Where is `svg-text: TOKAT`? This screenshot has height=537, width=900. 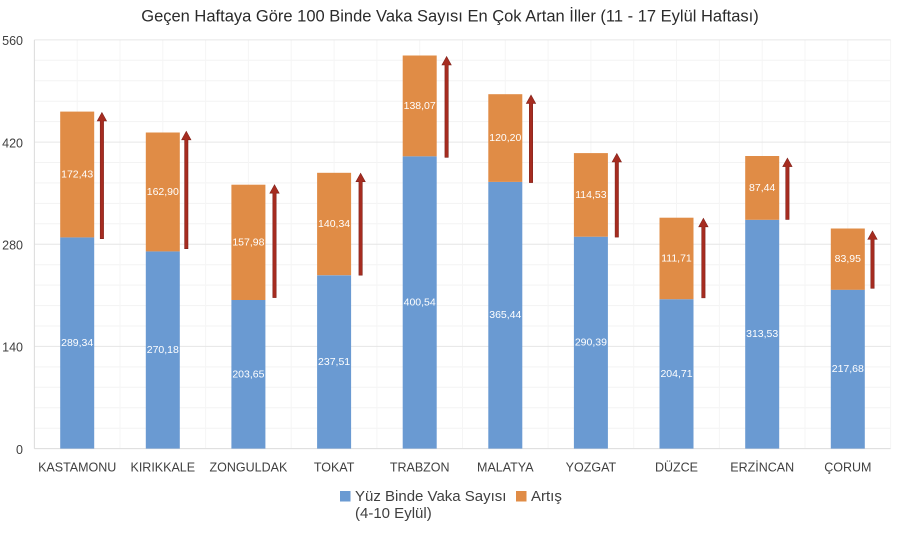
svg-text: TOKAT is located at coordinates (334, 468).